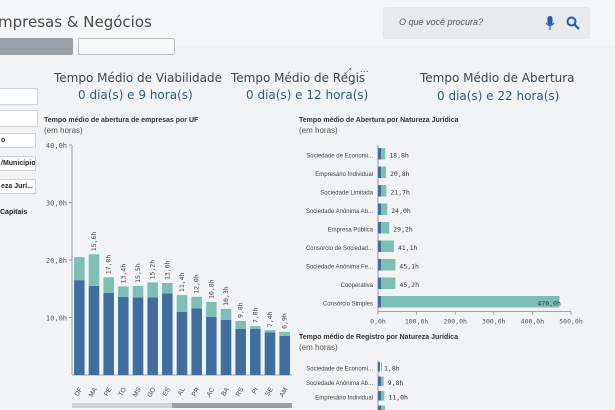  I want to click on bar-value-label: 6,9h, so click(285, 321).